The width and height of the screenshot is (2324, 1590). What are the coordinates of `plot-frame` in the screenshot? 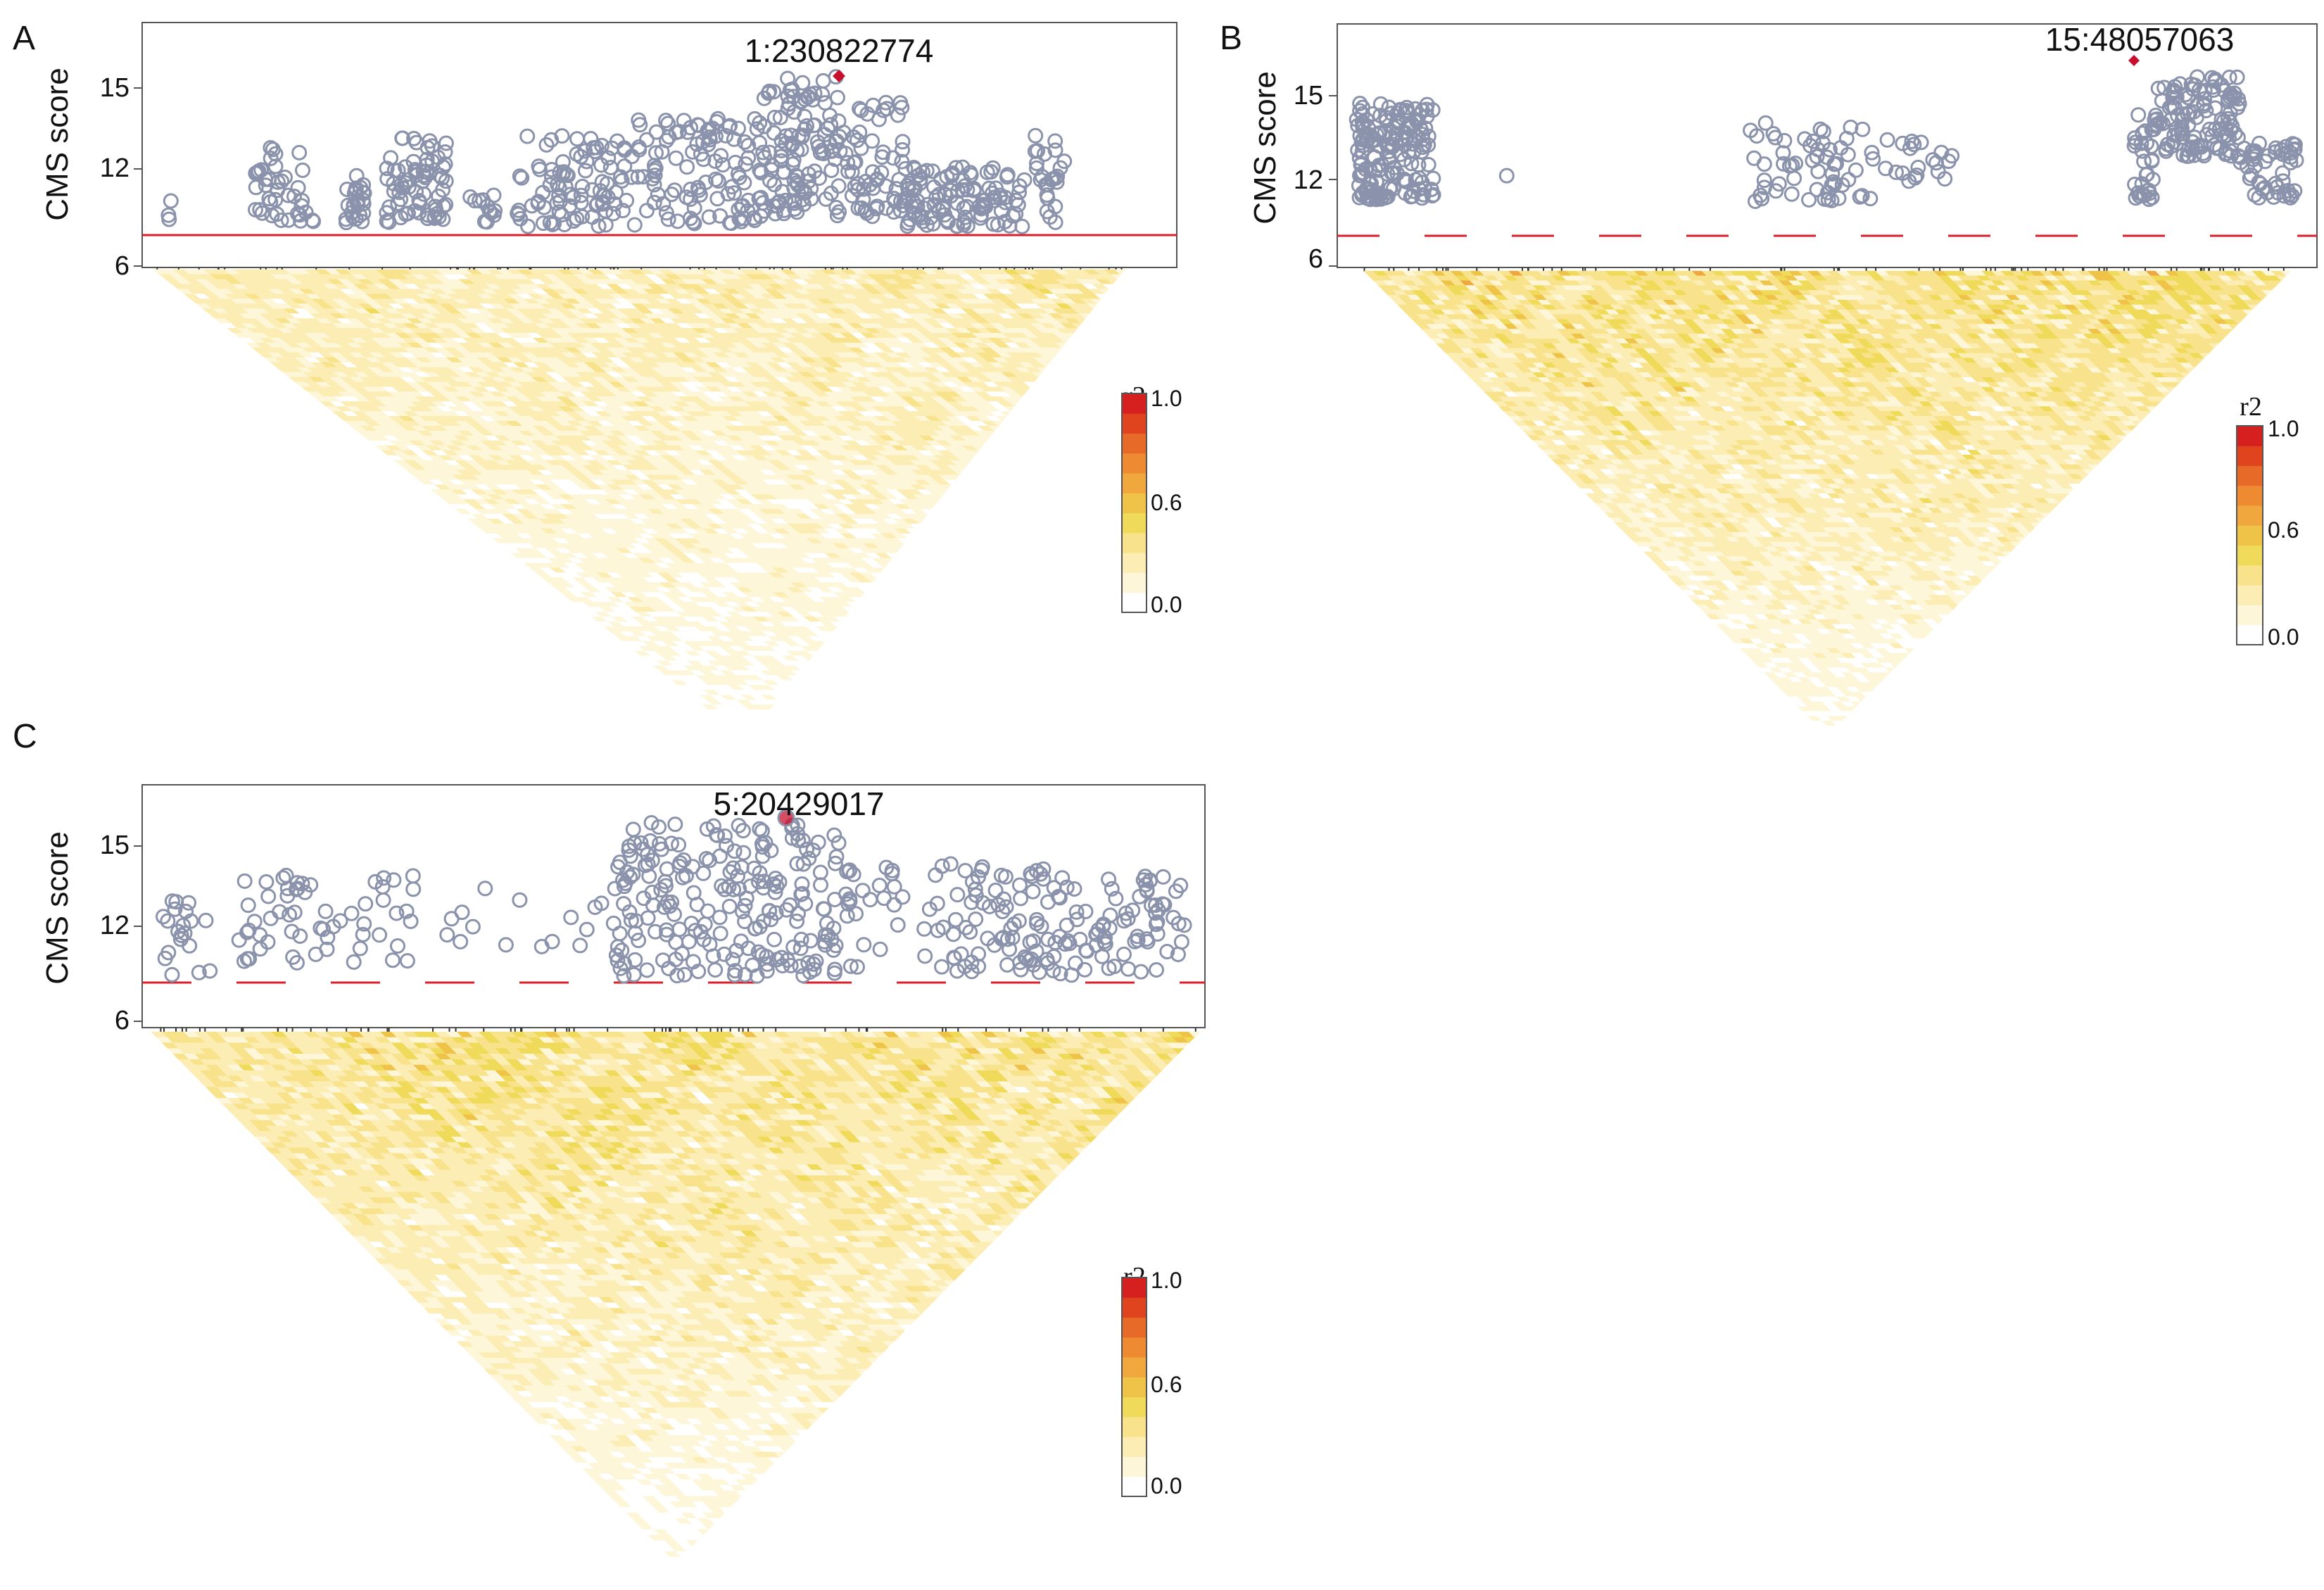 It's located at (659, 145).